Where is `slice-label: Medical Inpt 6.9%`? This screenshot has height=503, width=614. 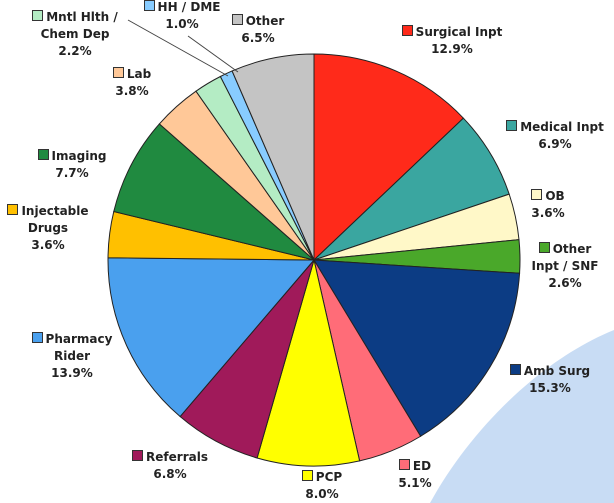 slice-label: Medical Inpt 6.9% is located at coordinates (554, 136).